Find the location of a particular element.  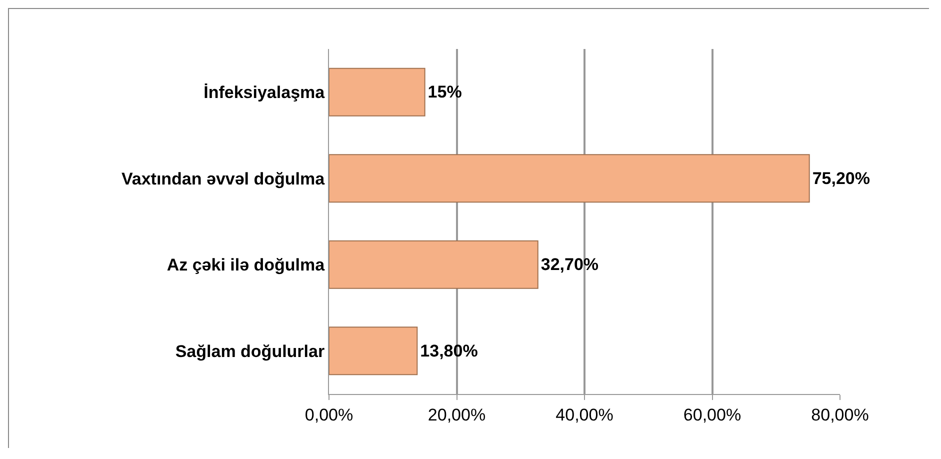

x-tick-label: 20,00% is located at coordinates (457, 414).